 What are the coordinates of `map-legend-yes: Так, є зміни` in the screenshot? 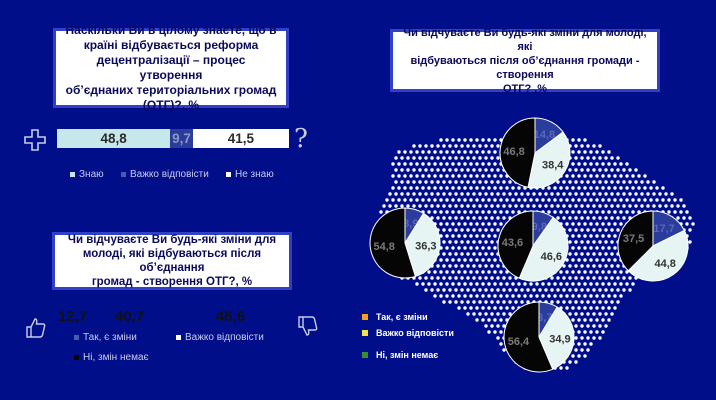 It's located at (395, 317).